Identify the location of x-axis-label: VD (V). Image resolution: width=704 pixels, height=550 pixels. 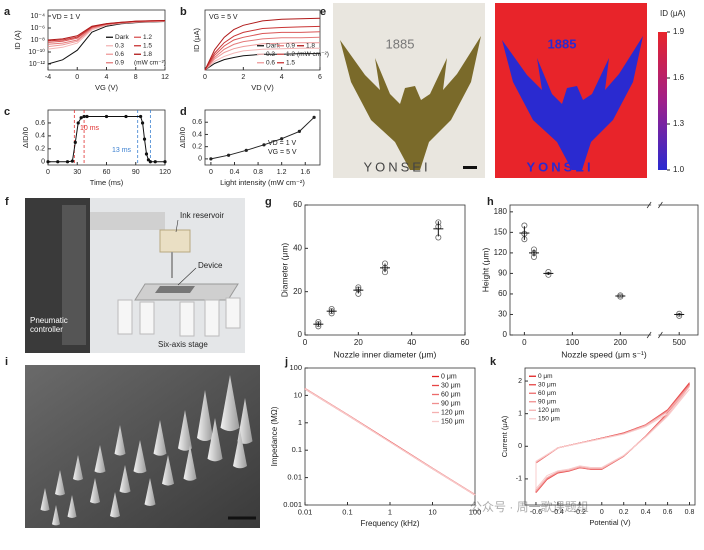
(262, 87).